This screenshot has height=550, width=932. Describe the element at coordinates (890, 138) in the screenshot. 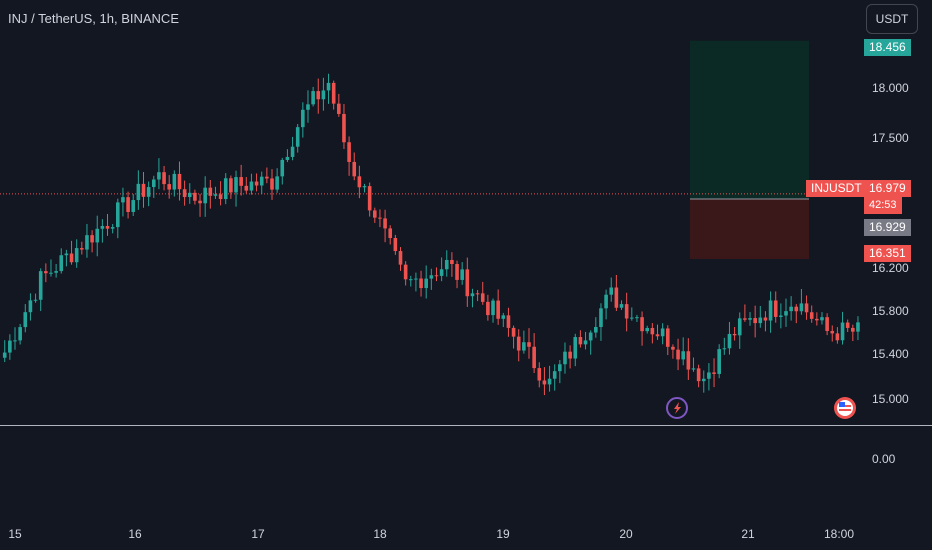

I see `price-axis-label: 17.500` at that location.